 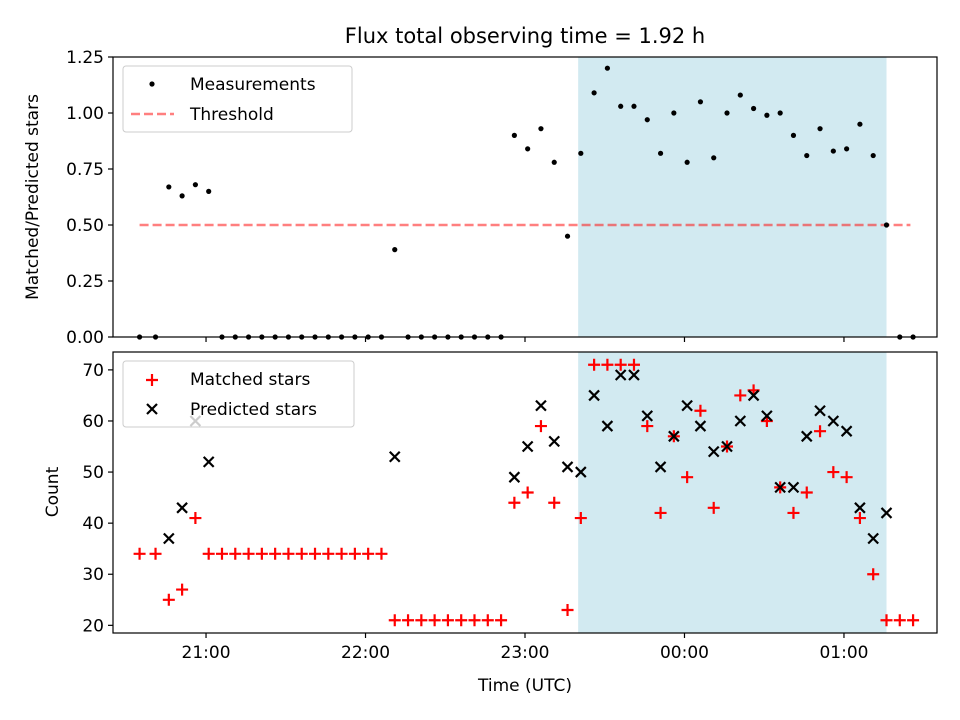 What do you see at coordinates (93, 626) in the screenshot?
I see `bottom-y-tick-label: 20` at bounding box center [93, 626].